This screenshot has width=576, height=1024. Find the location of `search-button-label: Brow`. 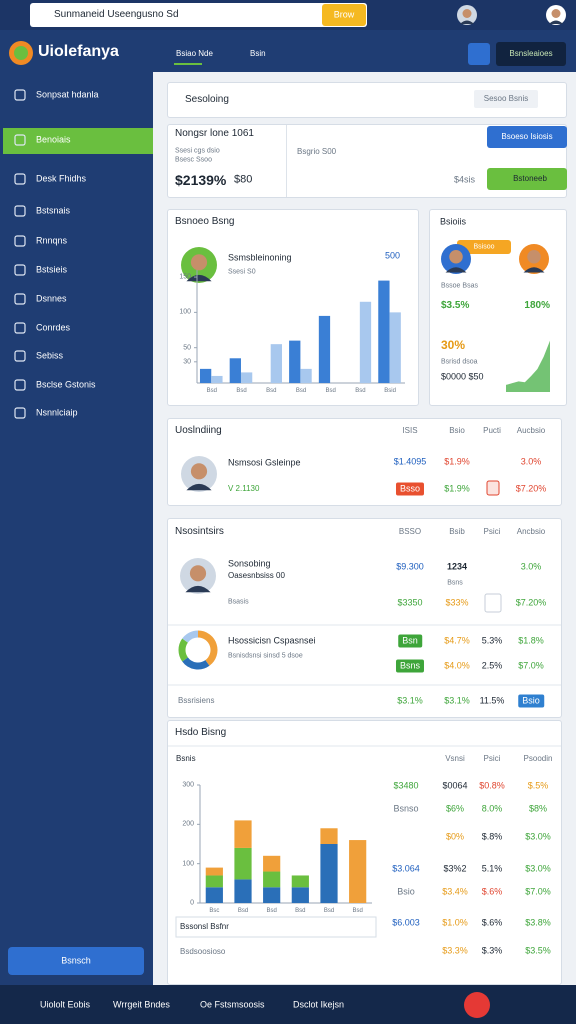

search-button-label: Brow is located at coordinates (344, 14).